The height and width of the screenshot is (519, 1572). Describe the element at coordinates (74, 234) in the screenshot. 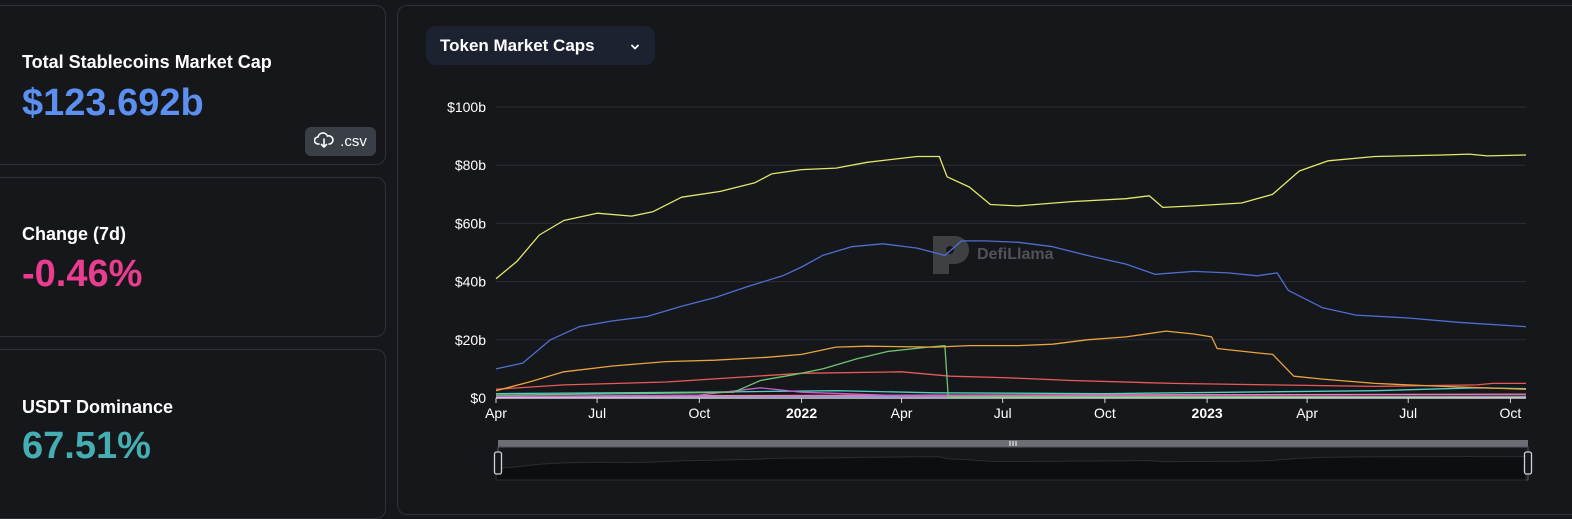

I see `change-label: Change (7d)` at that location.